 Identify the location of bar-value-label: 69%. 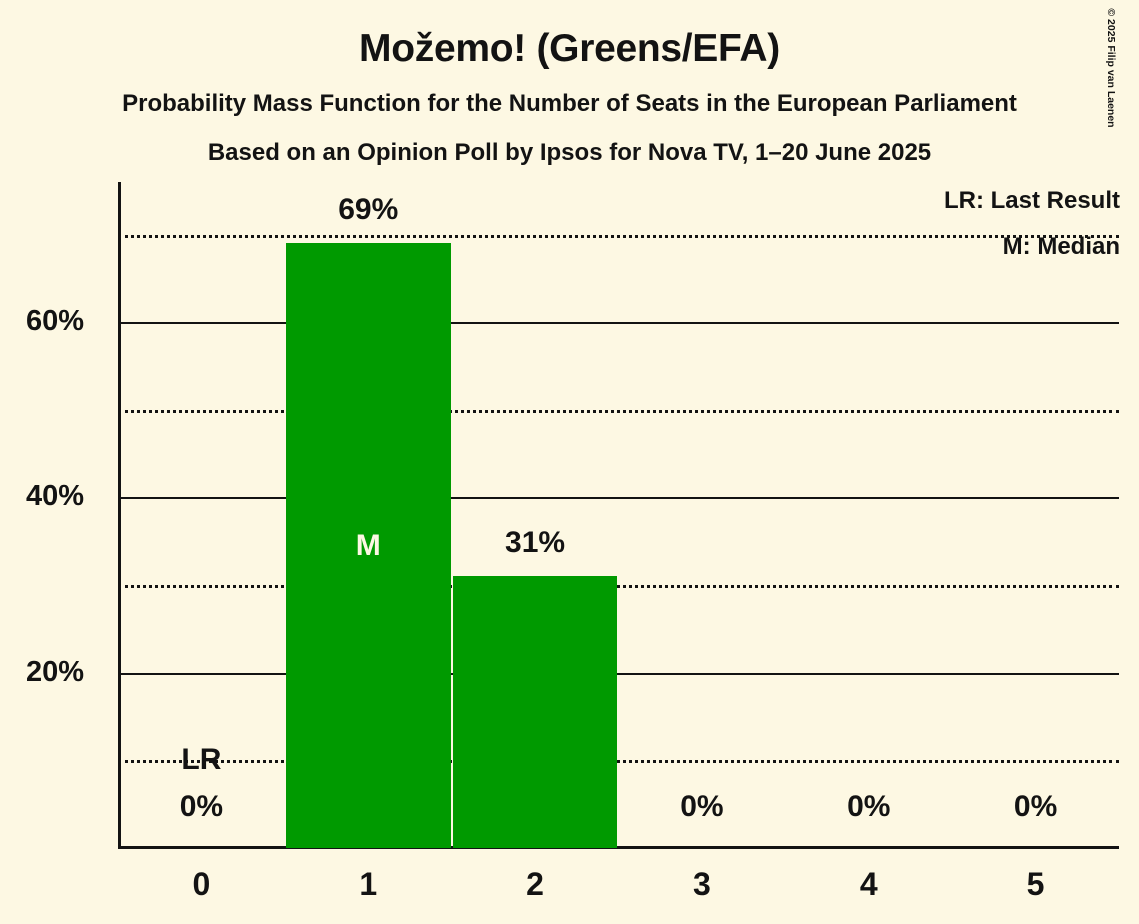
(368, 210).